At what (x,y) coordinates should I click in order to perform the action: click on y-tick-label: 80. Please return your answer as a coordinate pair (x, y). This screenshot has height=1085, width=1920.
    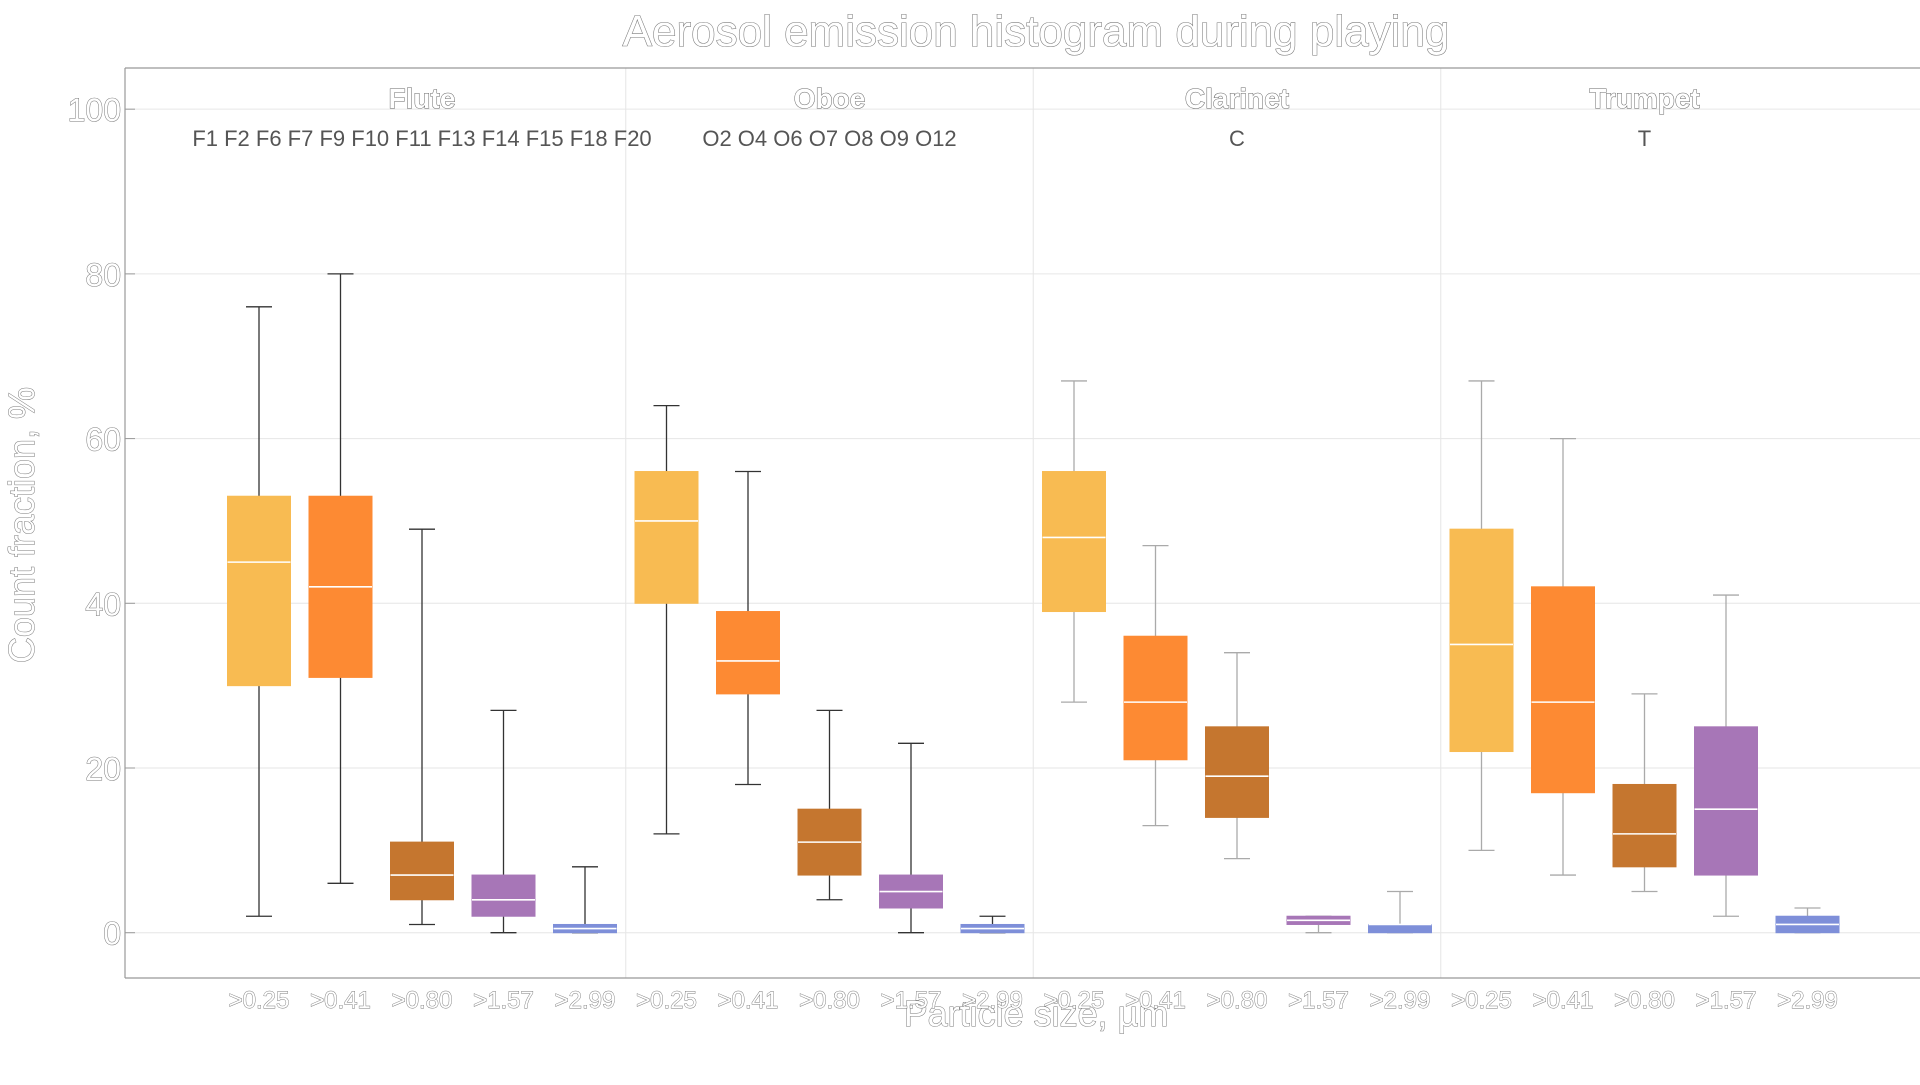
    Looking at the image, I should click on (103, 275).